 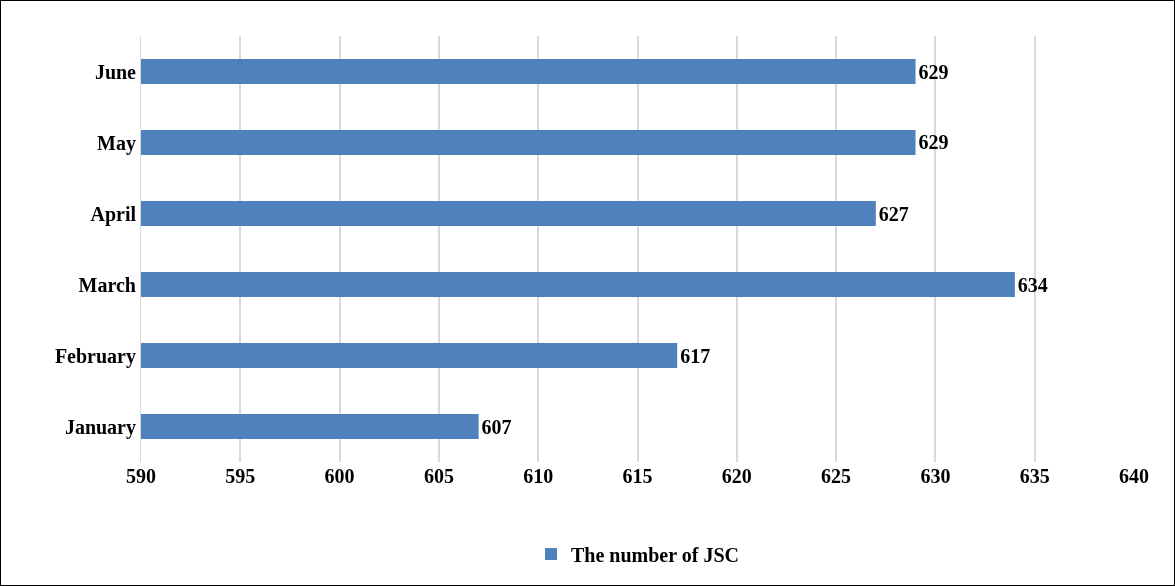 What do you see at coordinates (116, 143) in the screenshot?
I see `y-tick-label: May` at bounding box center [116, 143].